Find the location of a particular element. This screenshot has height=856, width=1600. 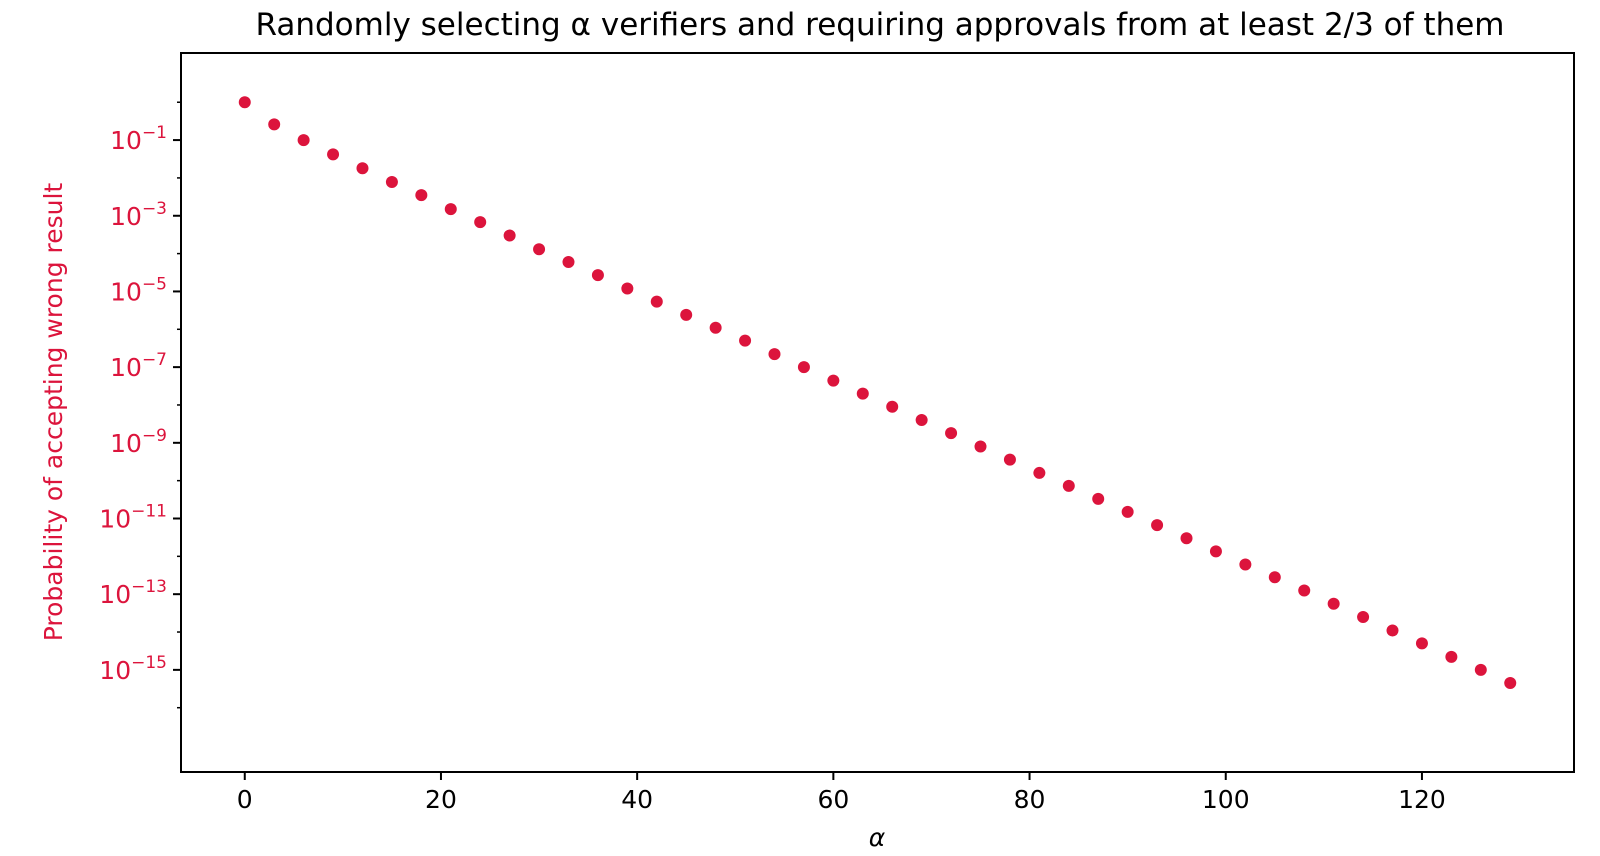

x-tick-label: 80 is located at coordinates (1030, 799).